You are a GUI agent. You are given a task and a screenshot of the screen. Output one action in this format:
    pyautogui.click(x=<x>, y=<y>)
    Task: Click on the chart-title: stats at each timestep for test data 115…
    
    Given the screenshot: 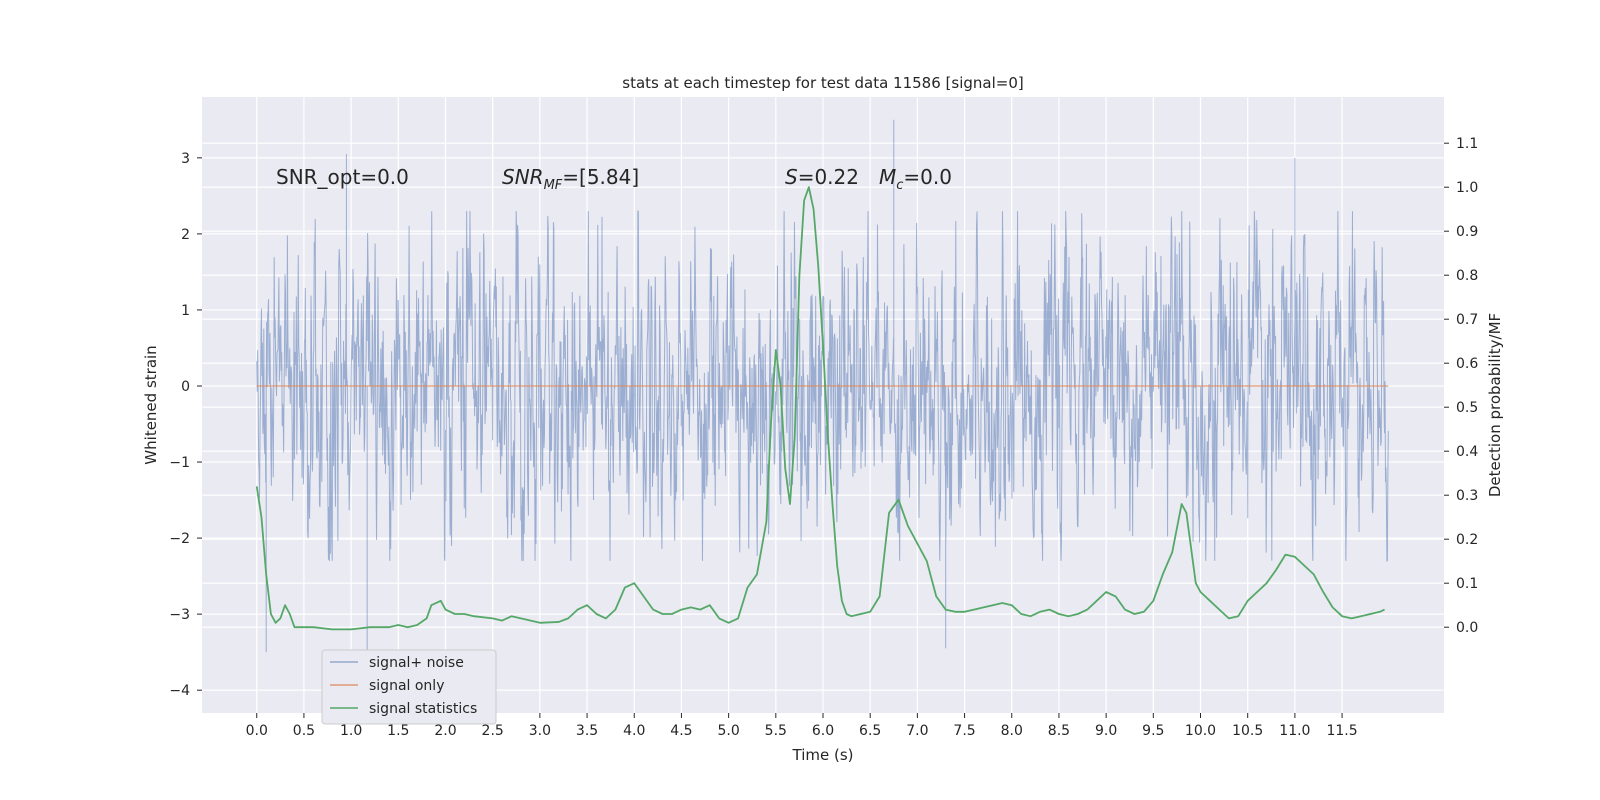 What is the action you would take?
    pyautogui.click(x=822, y=83)
    